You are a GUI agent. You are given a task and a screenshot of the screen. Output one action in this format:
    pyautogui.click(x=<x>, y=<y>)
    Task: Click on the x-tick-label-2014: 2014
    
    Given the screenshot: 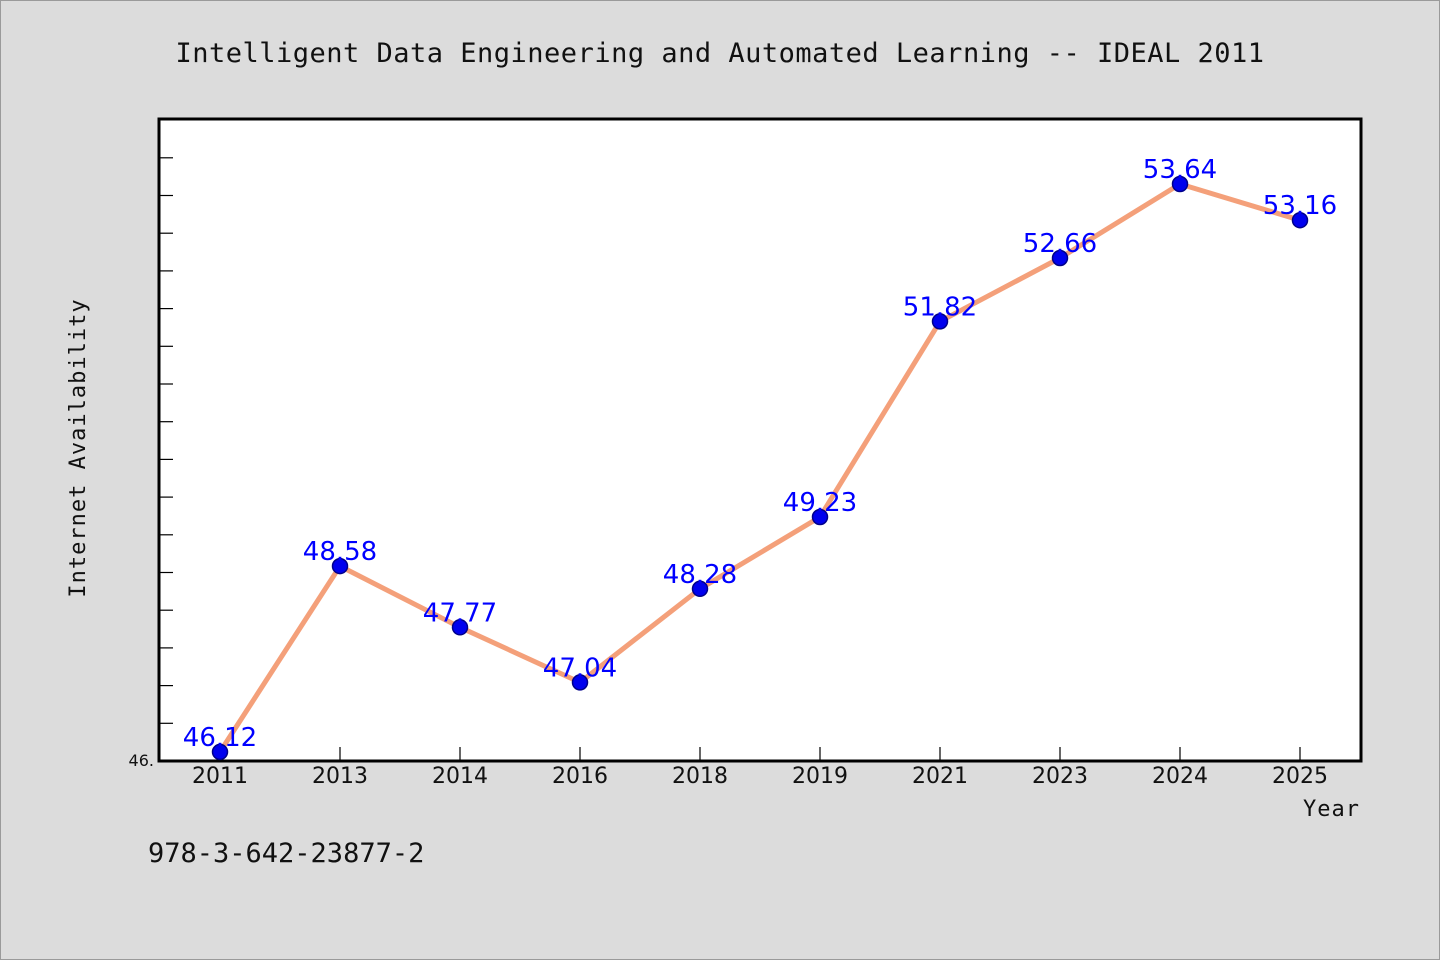 What is the action you would take?
    pyautogui.click(x=460, y=776)
    